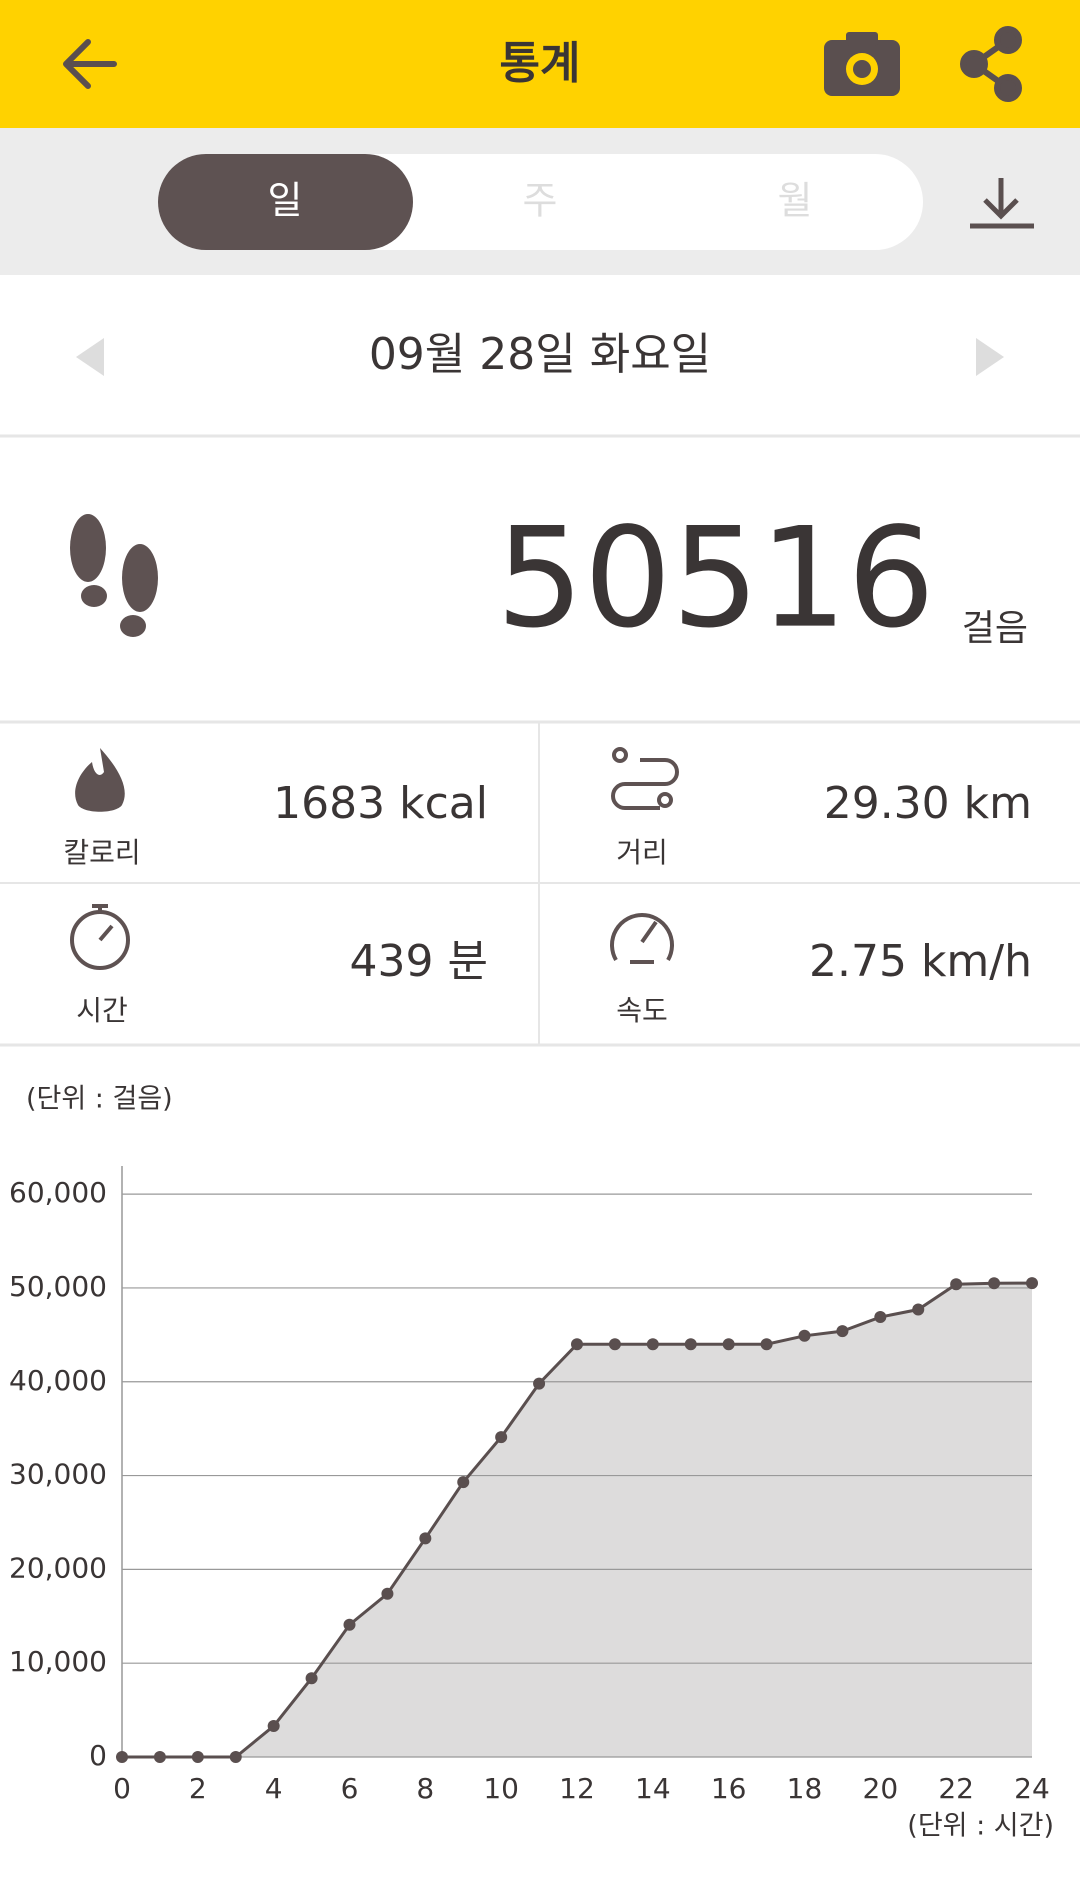 This screenshot has height=1891, width=1080. I want to click on x-tick-label: 18, so click(805, 1788).